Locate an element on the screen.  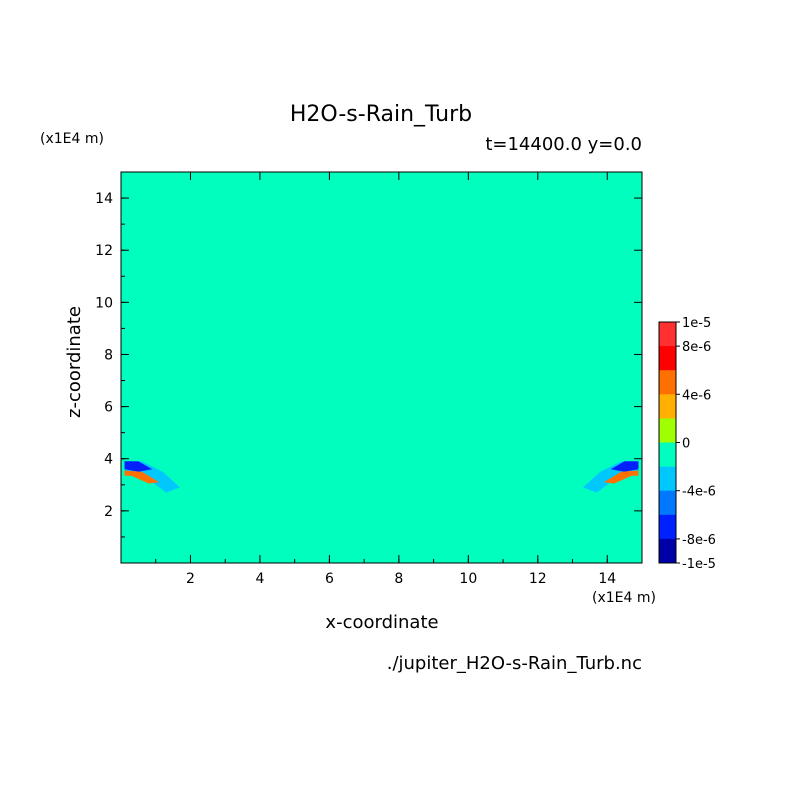
y-tick-label-14: 14 is located at coordinates (104, 199).